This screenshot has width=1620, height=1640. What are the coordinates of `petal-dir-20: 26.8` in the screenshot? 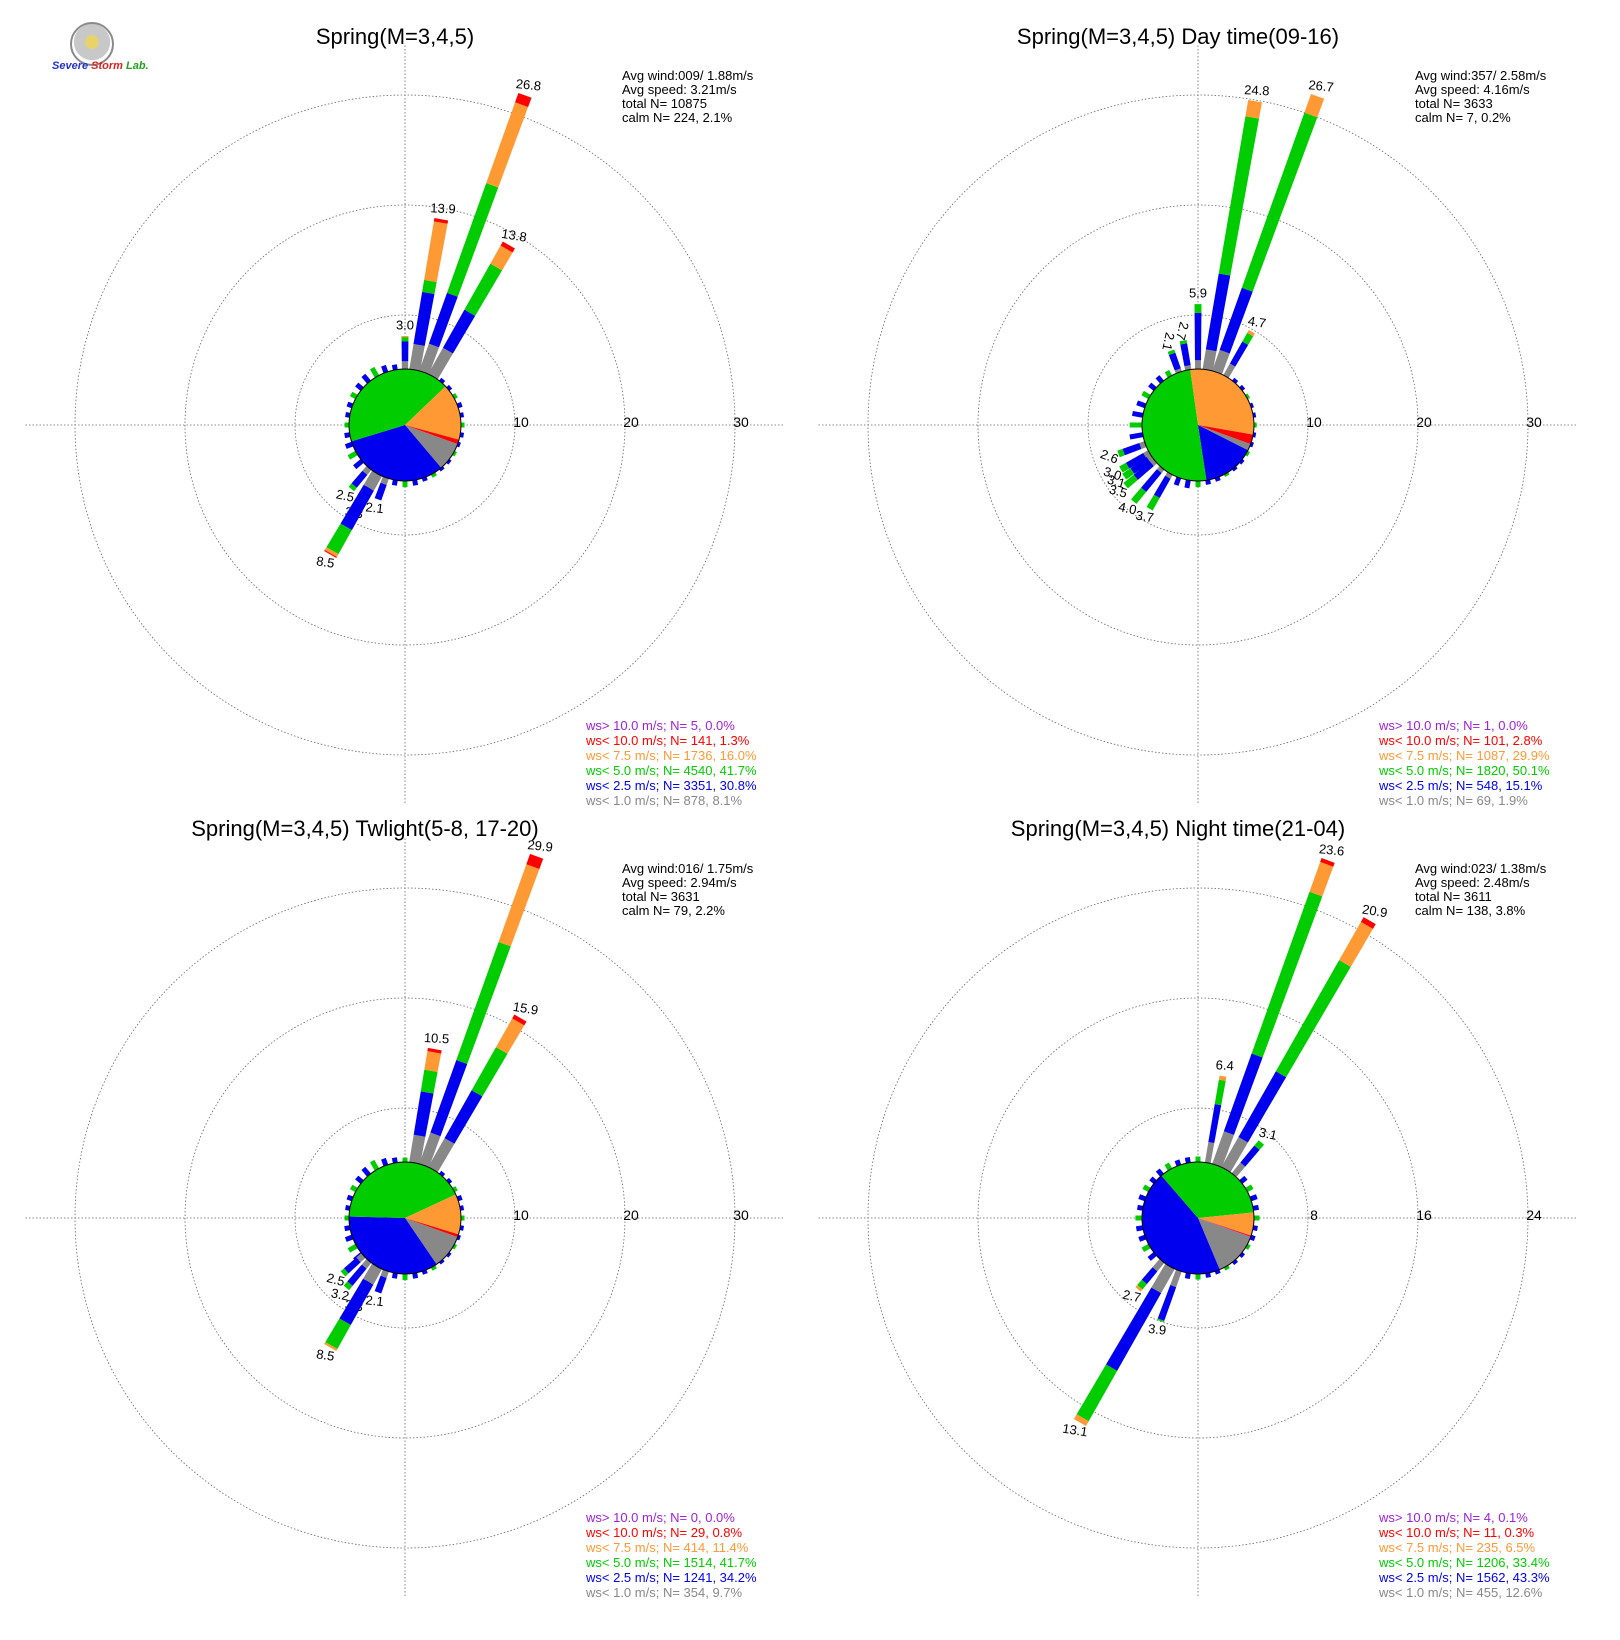 It's located at (480, 225).